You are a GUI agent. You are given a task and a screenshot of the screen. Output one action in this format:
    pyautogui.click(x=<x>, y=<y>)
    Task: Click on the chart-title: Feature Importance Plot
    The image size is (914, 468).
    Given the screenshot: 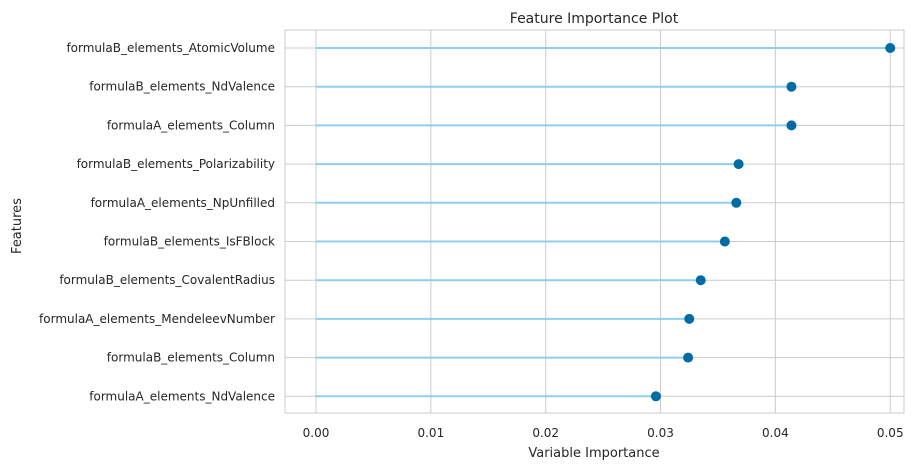 What is the action you would take?
    pyautogui.click(x=594, y=19)
    